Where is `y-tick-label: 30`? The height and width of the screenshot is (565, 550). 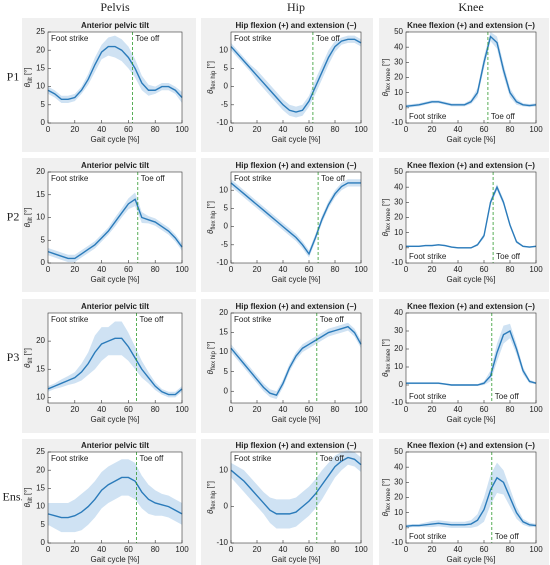 y-tick-label: 30 is located at coordinates (398, 201).